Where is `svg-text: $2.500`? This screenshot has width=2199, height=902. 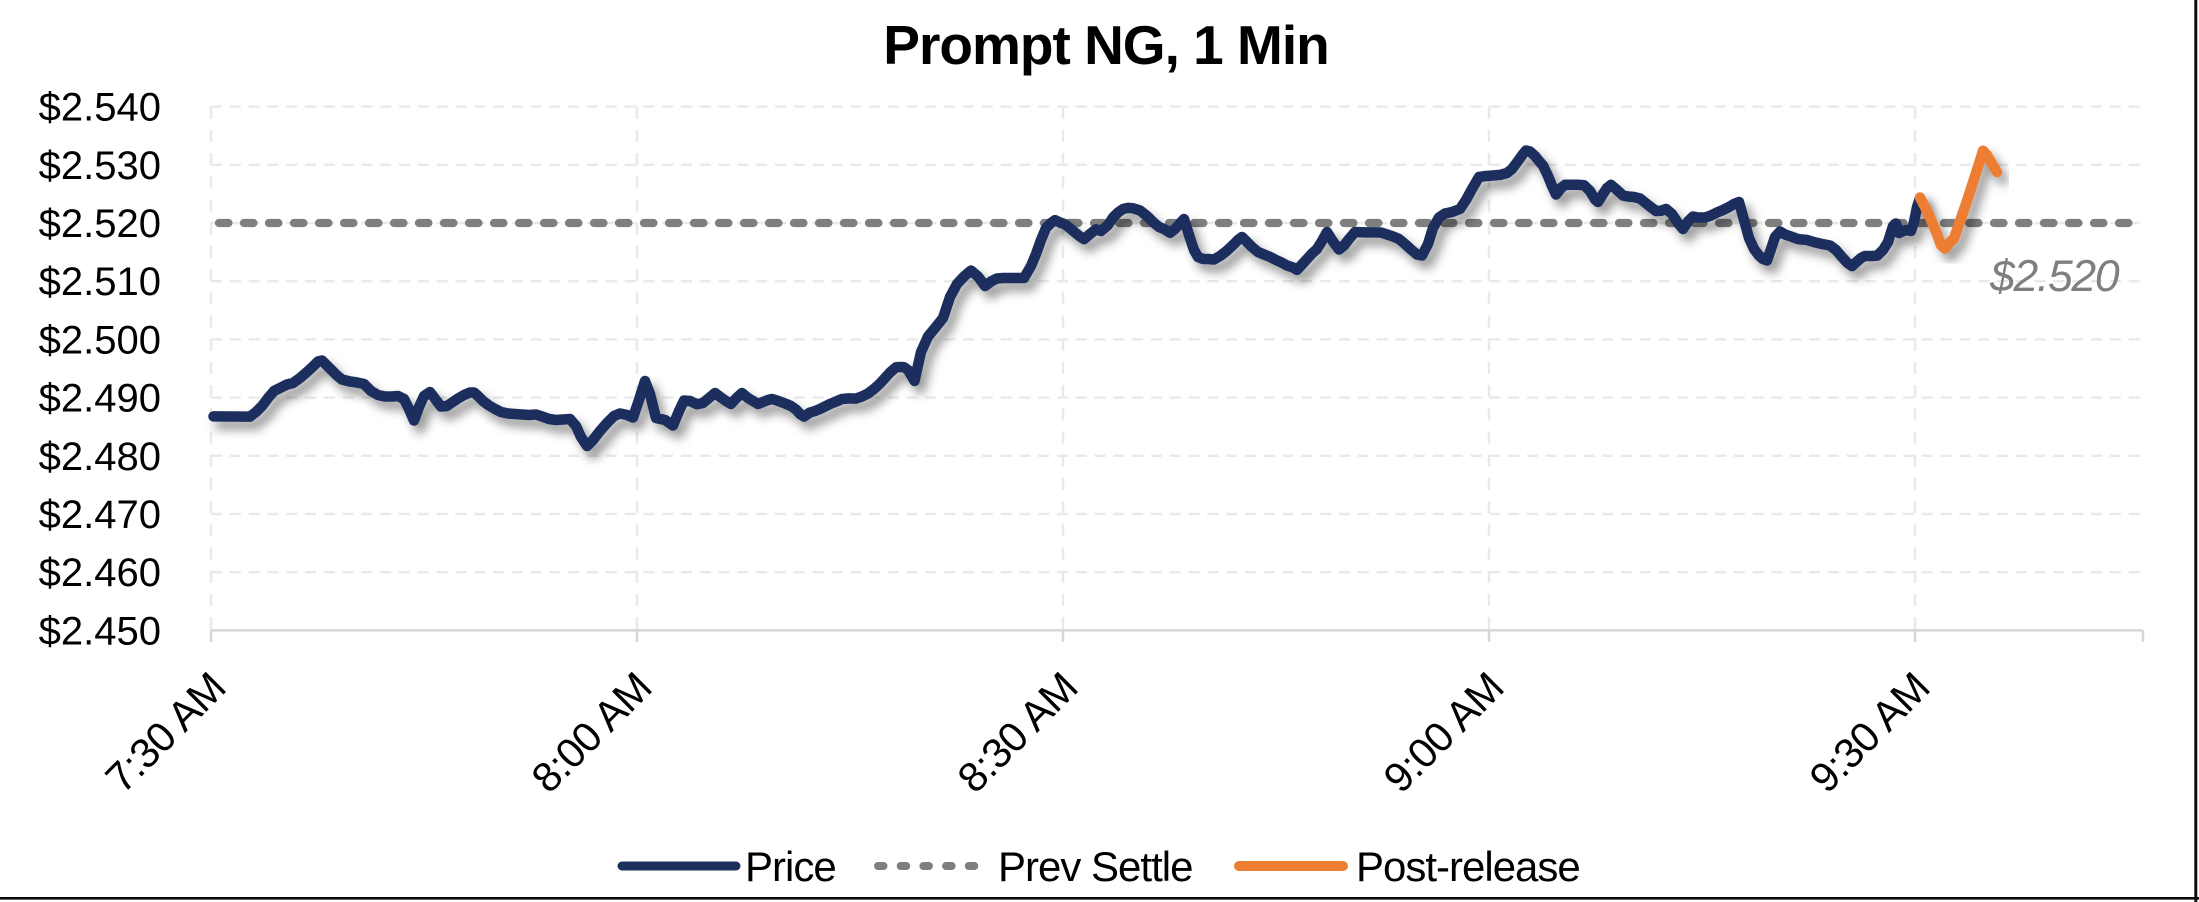 svg-text: $2.500 is located at coordinates (100, 340).